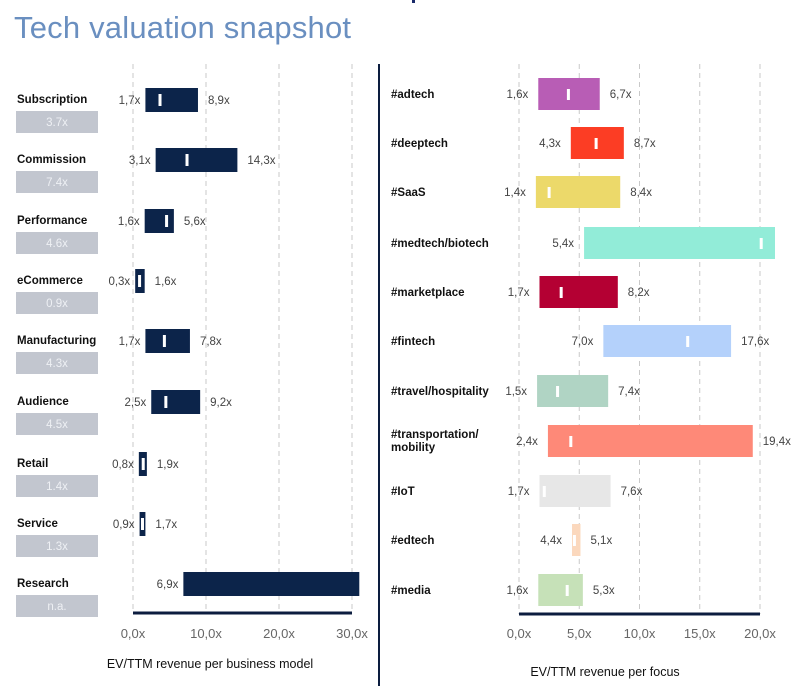 Image resolution: width=800 pixels, height=699 pixels. Describe the element at coordinates (412, 541) in the screenshot. I see `category-label: #edtech` at that location.